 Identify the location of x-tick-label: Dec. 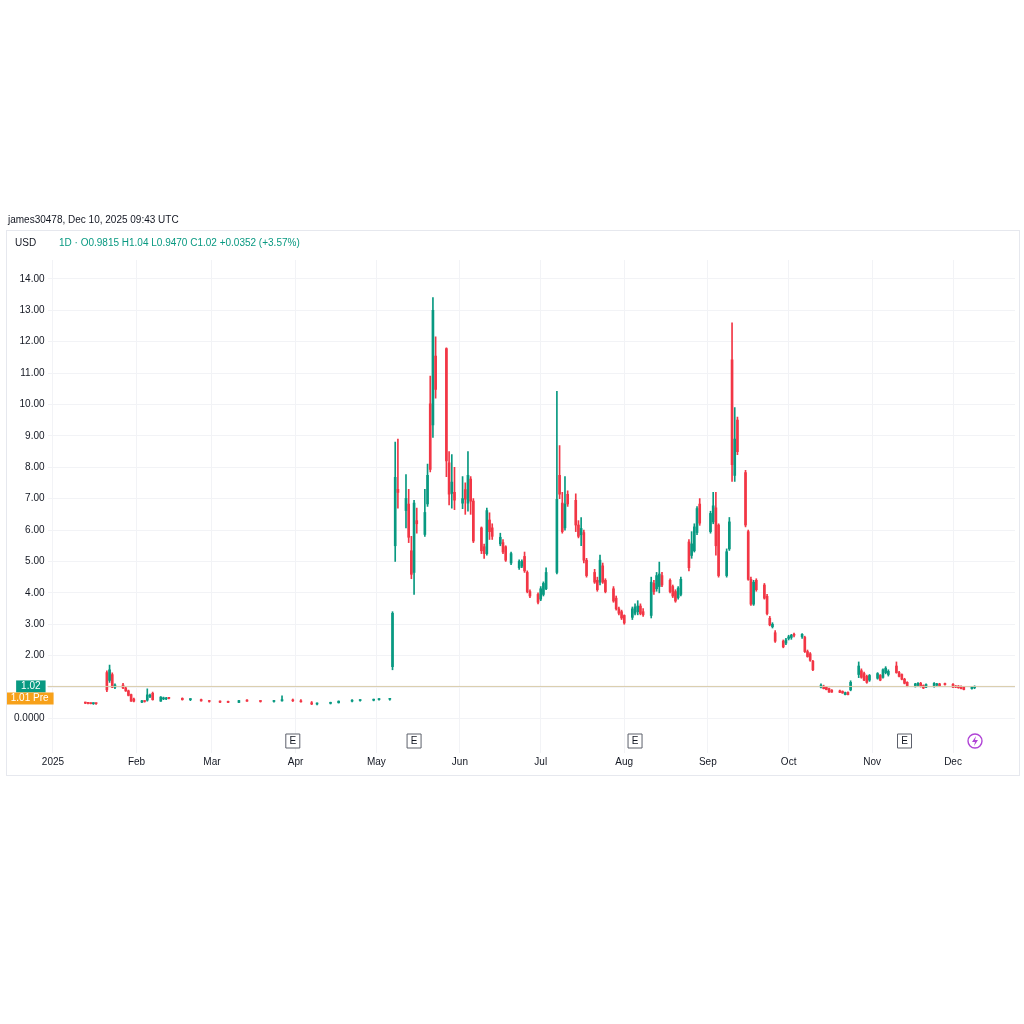
(953, 761).